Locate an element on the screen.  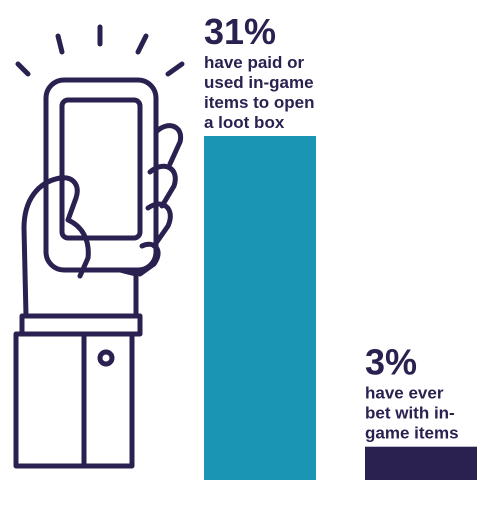
bar-2-description-line: have ever is located at coordinates (404, 393).